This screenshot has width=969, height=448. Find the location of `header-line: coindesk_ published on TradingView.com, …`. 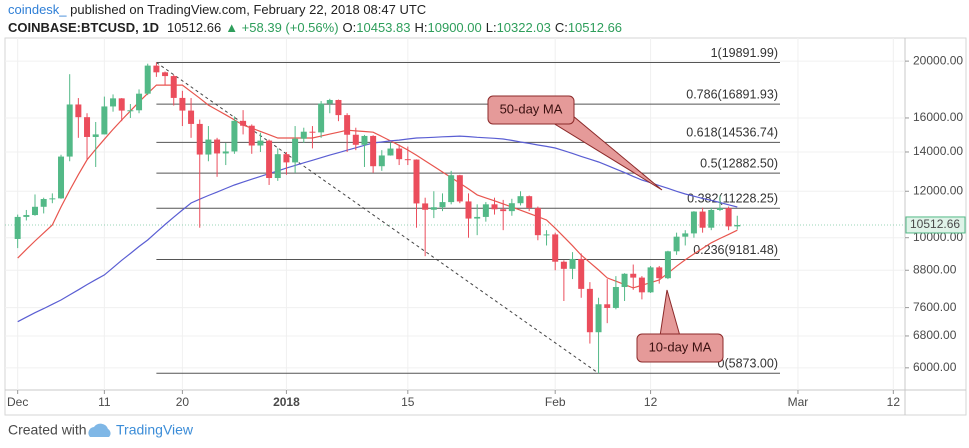

header-line: coindesk_ published on TradingView.com, … is located at coordinates (217, 9).